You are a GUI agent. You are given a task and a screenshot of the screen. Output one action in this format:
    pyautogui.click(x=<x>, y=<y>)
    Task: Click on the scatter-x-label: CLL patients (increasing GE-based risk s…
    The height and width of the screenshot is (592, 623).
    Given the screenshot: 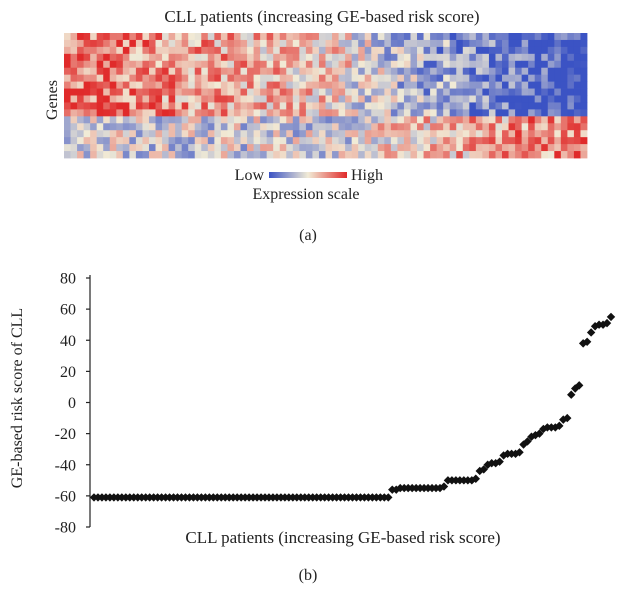 What is the action you would take?
    pyautogui.click(x=342, y=537)
    